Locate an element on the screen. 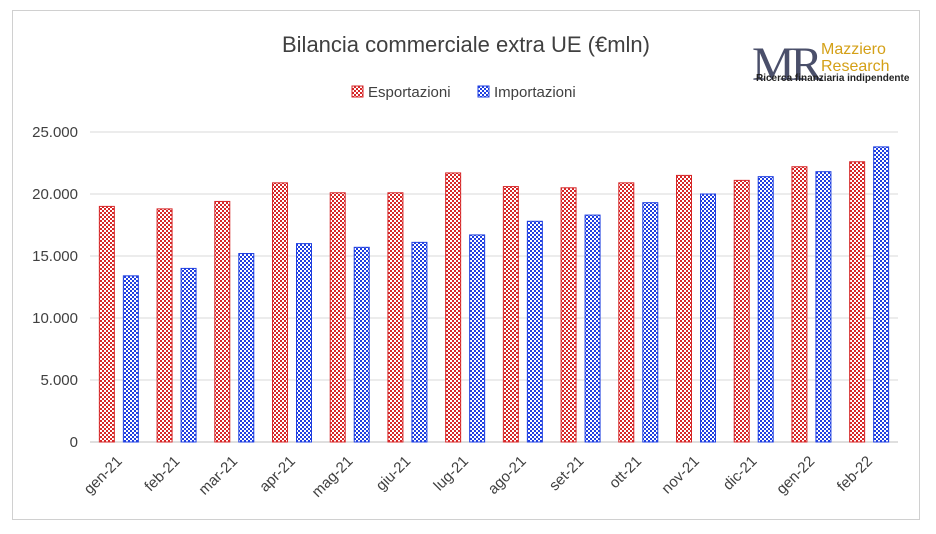  x-tick-label: gen-22 is located at coordinates (795, 475).